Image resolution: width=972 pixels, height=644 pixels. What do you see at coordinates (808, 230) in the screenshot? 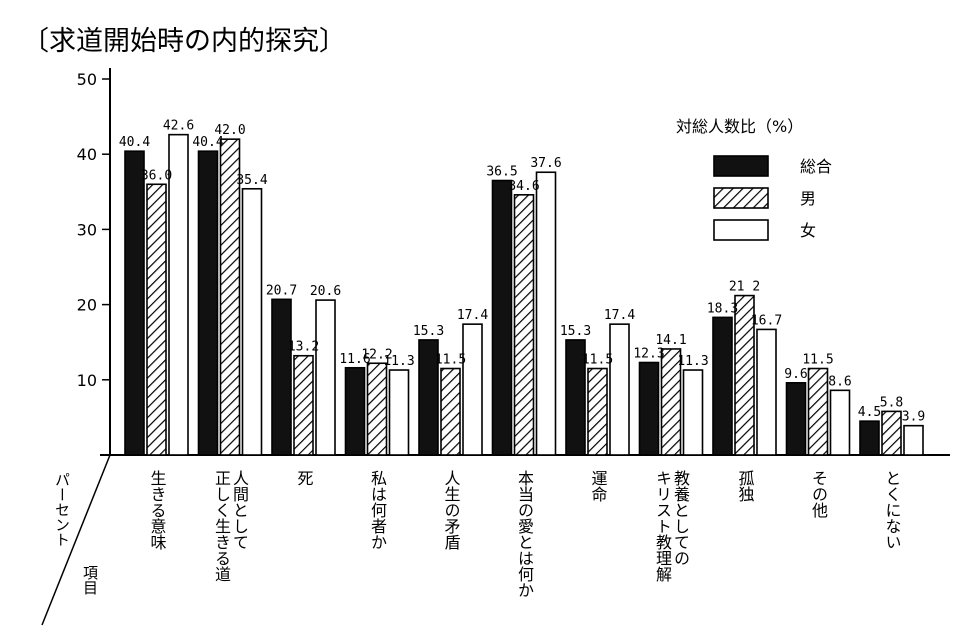
I see `legend-label: 女` at bounding box center [808, 230].